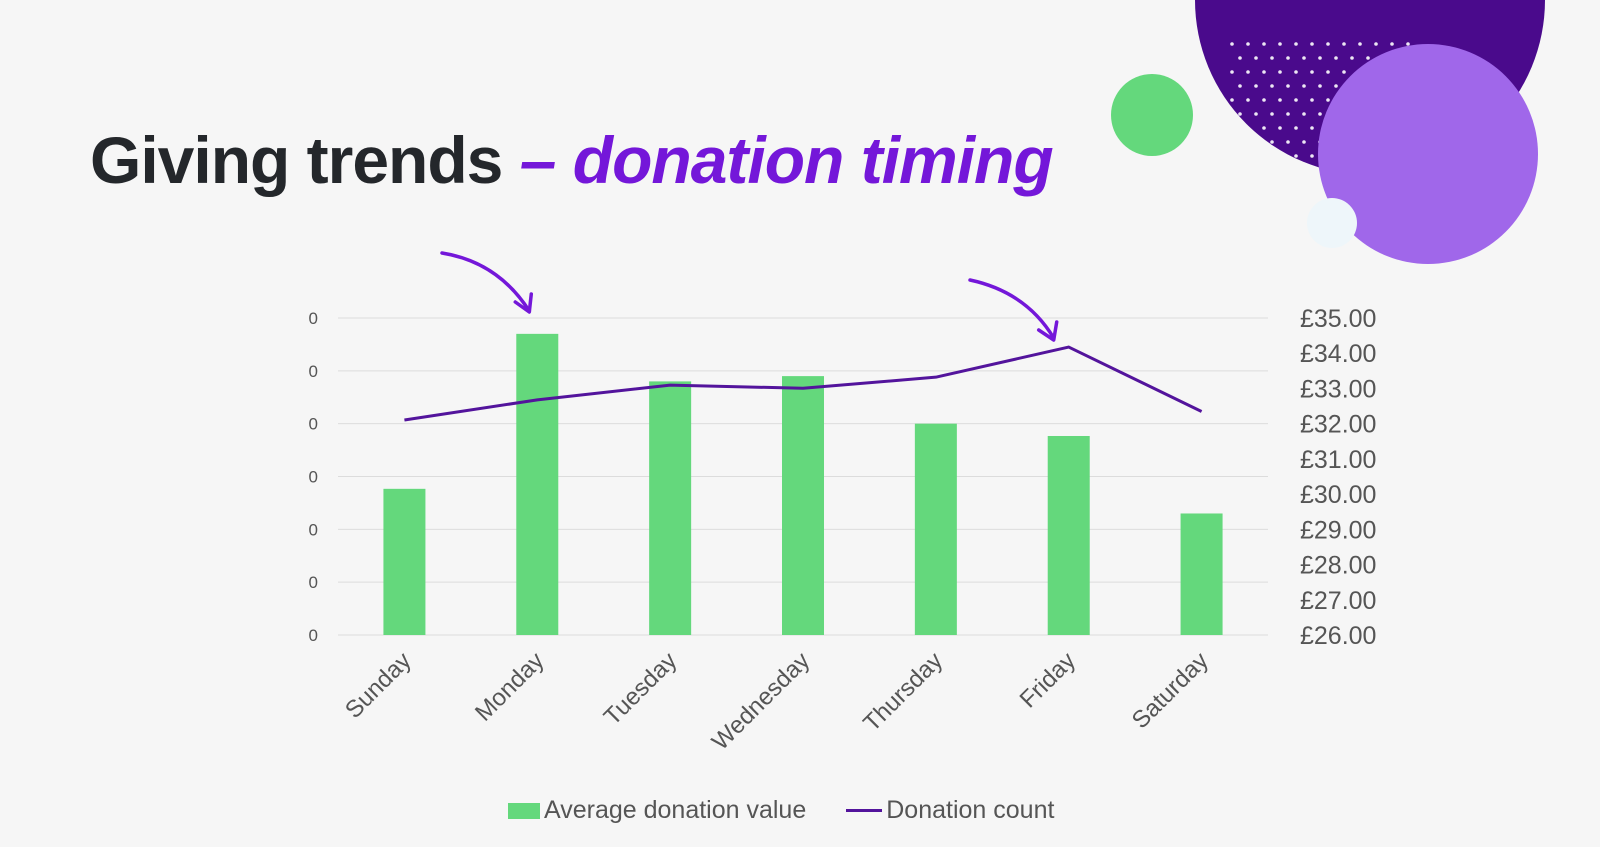 This screenshot has width=1600, height=847. Describe the element at coordinates (1338, 460) in the screenshot. I see `right-tick-label: £31.00` at that location.